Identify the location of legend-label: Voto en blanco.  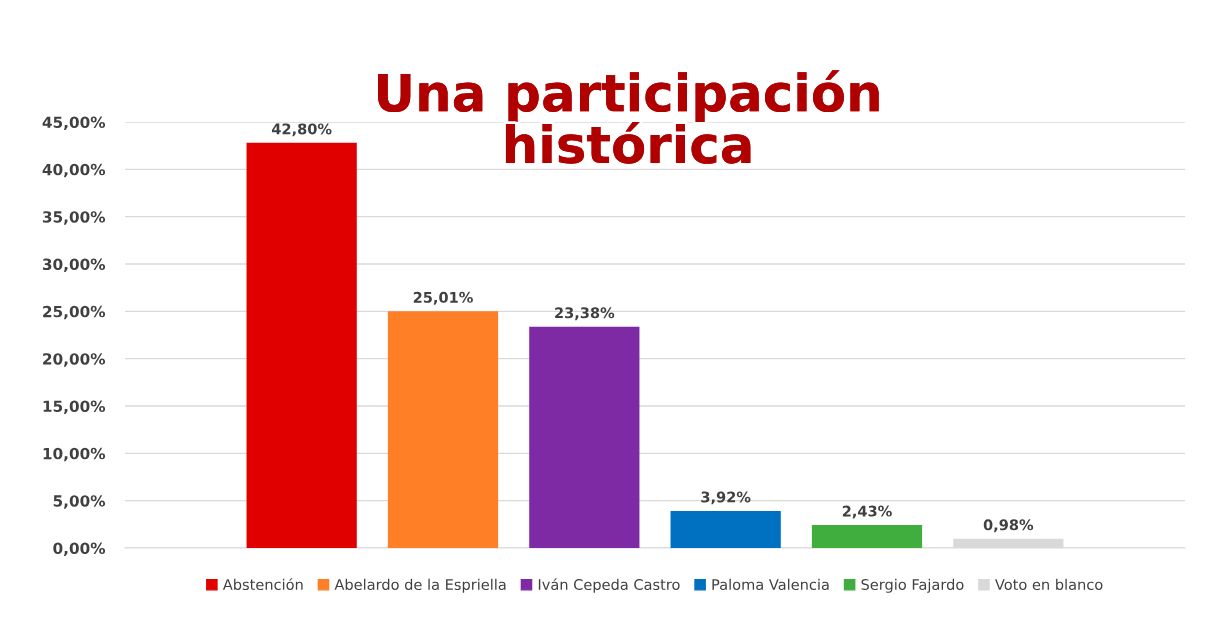
(1049, 584).